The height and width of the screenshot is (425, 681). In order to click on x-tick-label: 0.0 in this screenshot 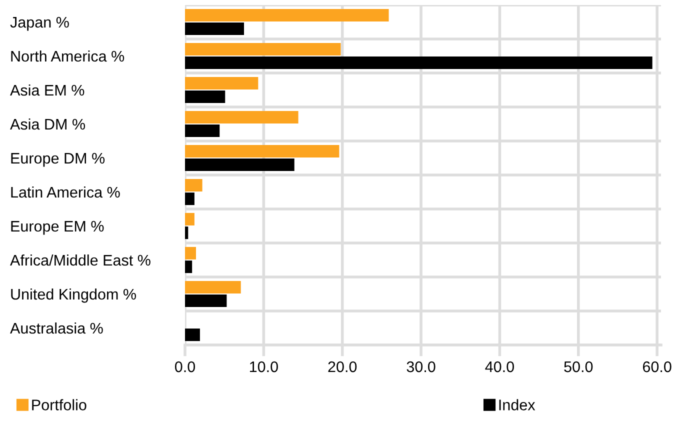, I will do `click(185, 366)`.